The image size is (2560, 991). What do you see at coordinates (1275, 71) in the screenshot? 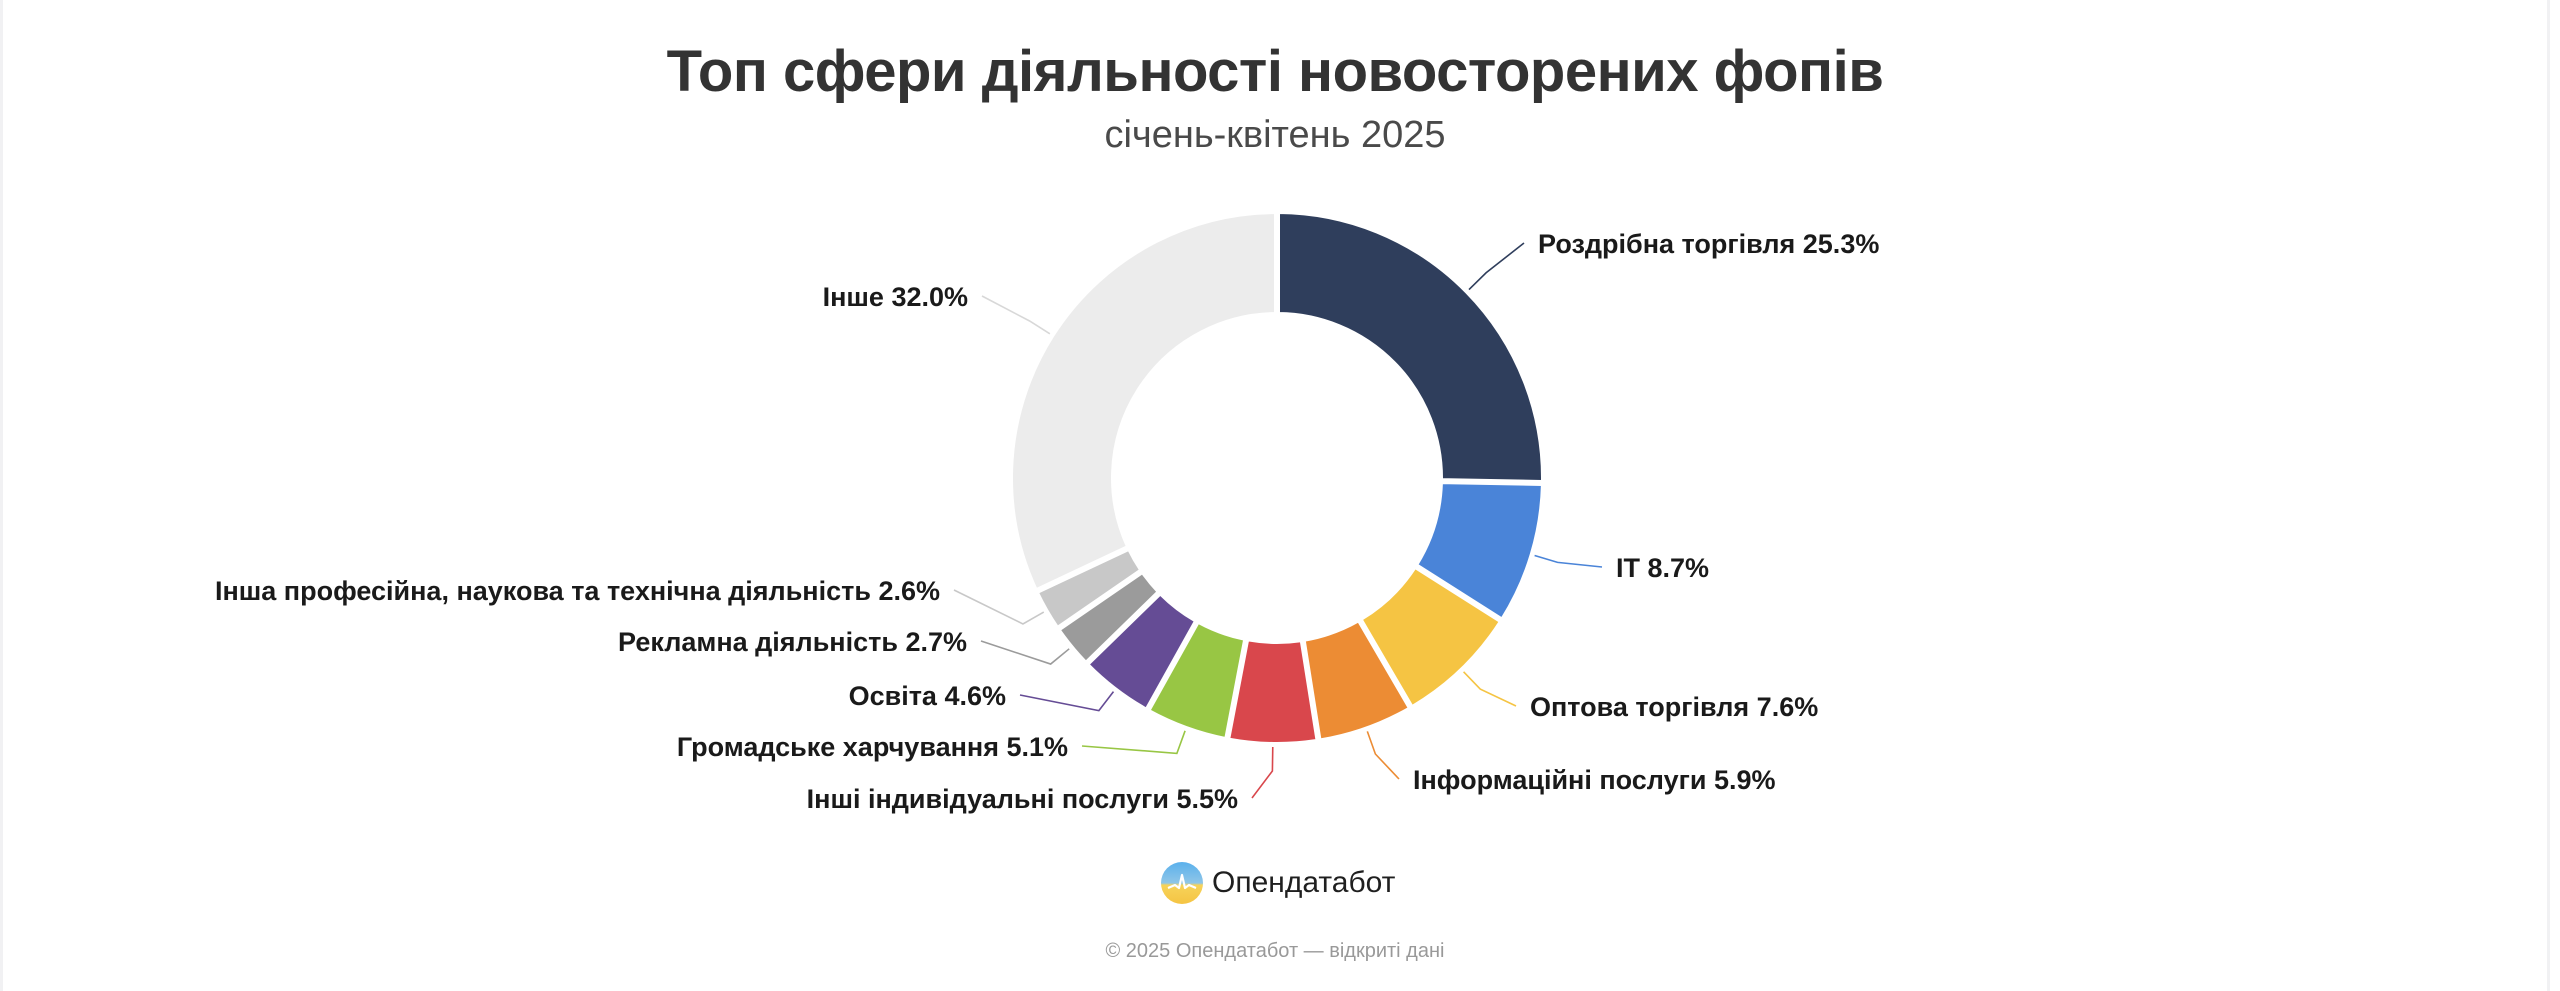
I see `chart-title: Топ сфери діяльності новосторених фопів` at bounding box center [1275, 71].